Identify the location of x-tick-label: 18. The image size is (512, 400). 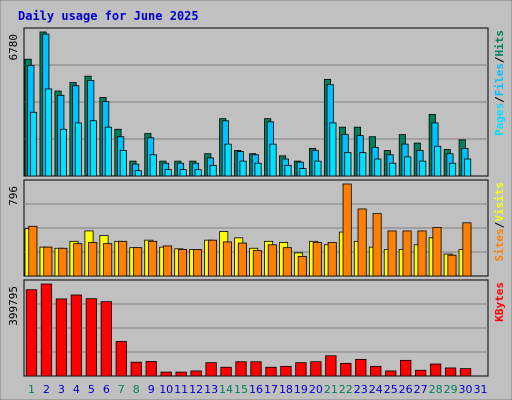
(286, 389).